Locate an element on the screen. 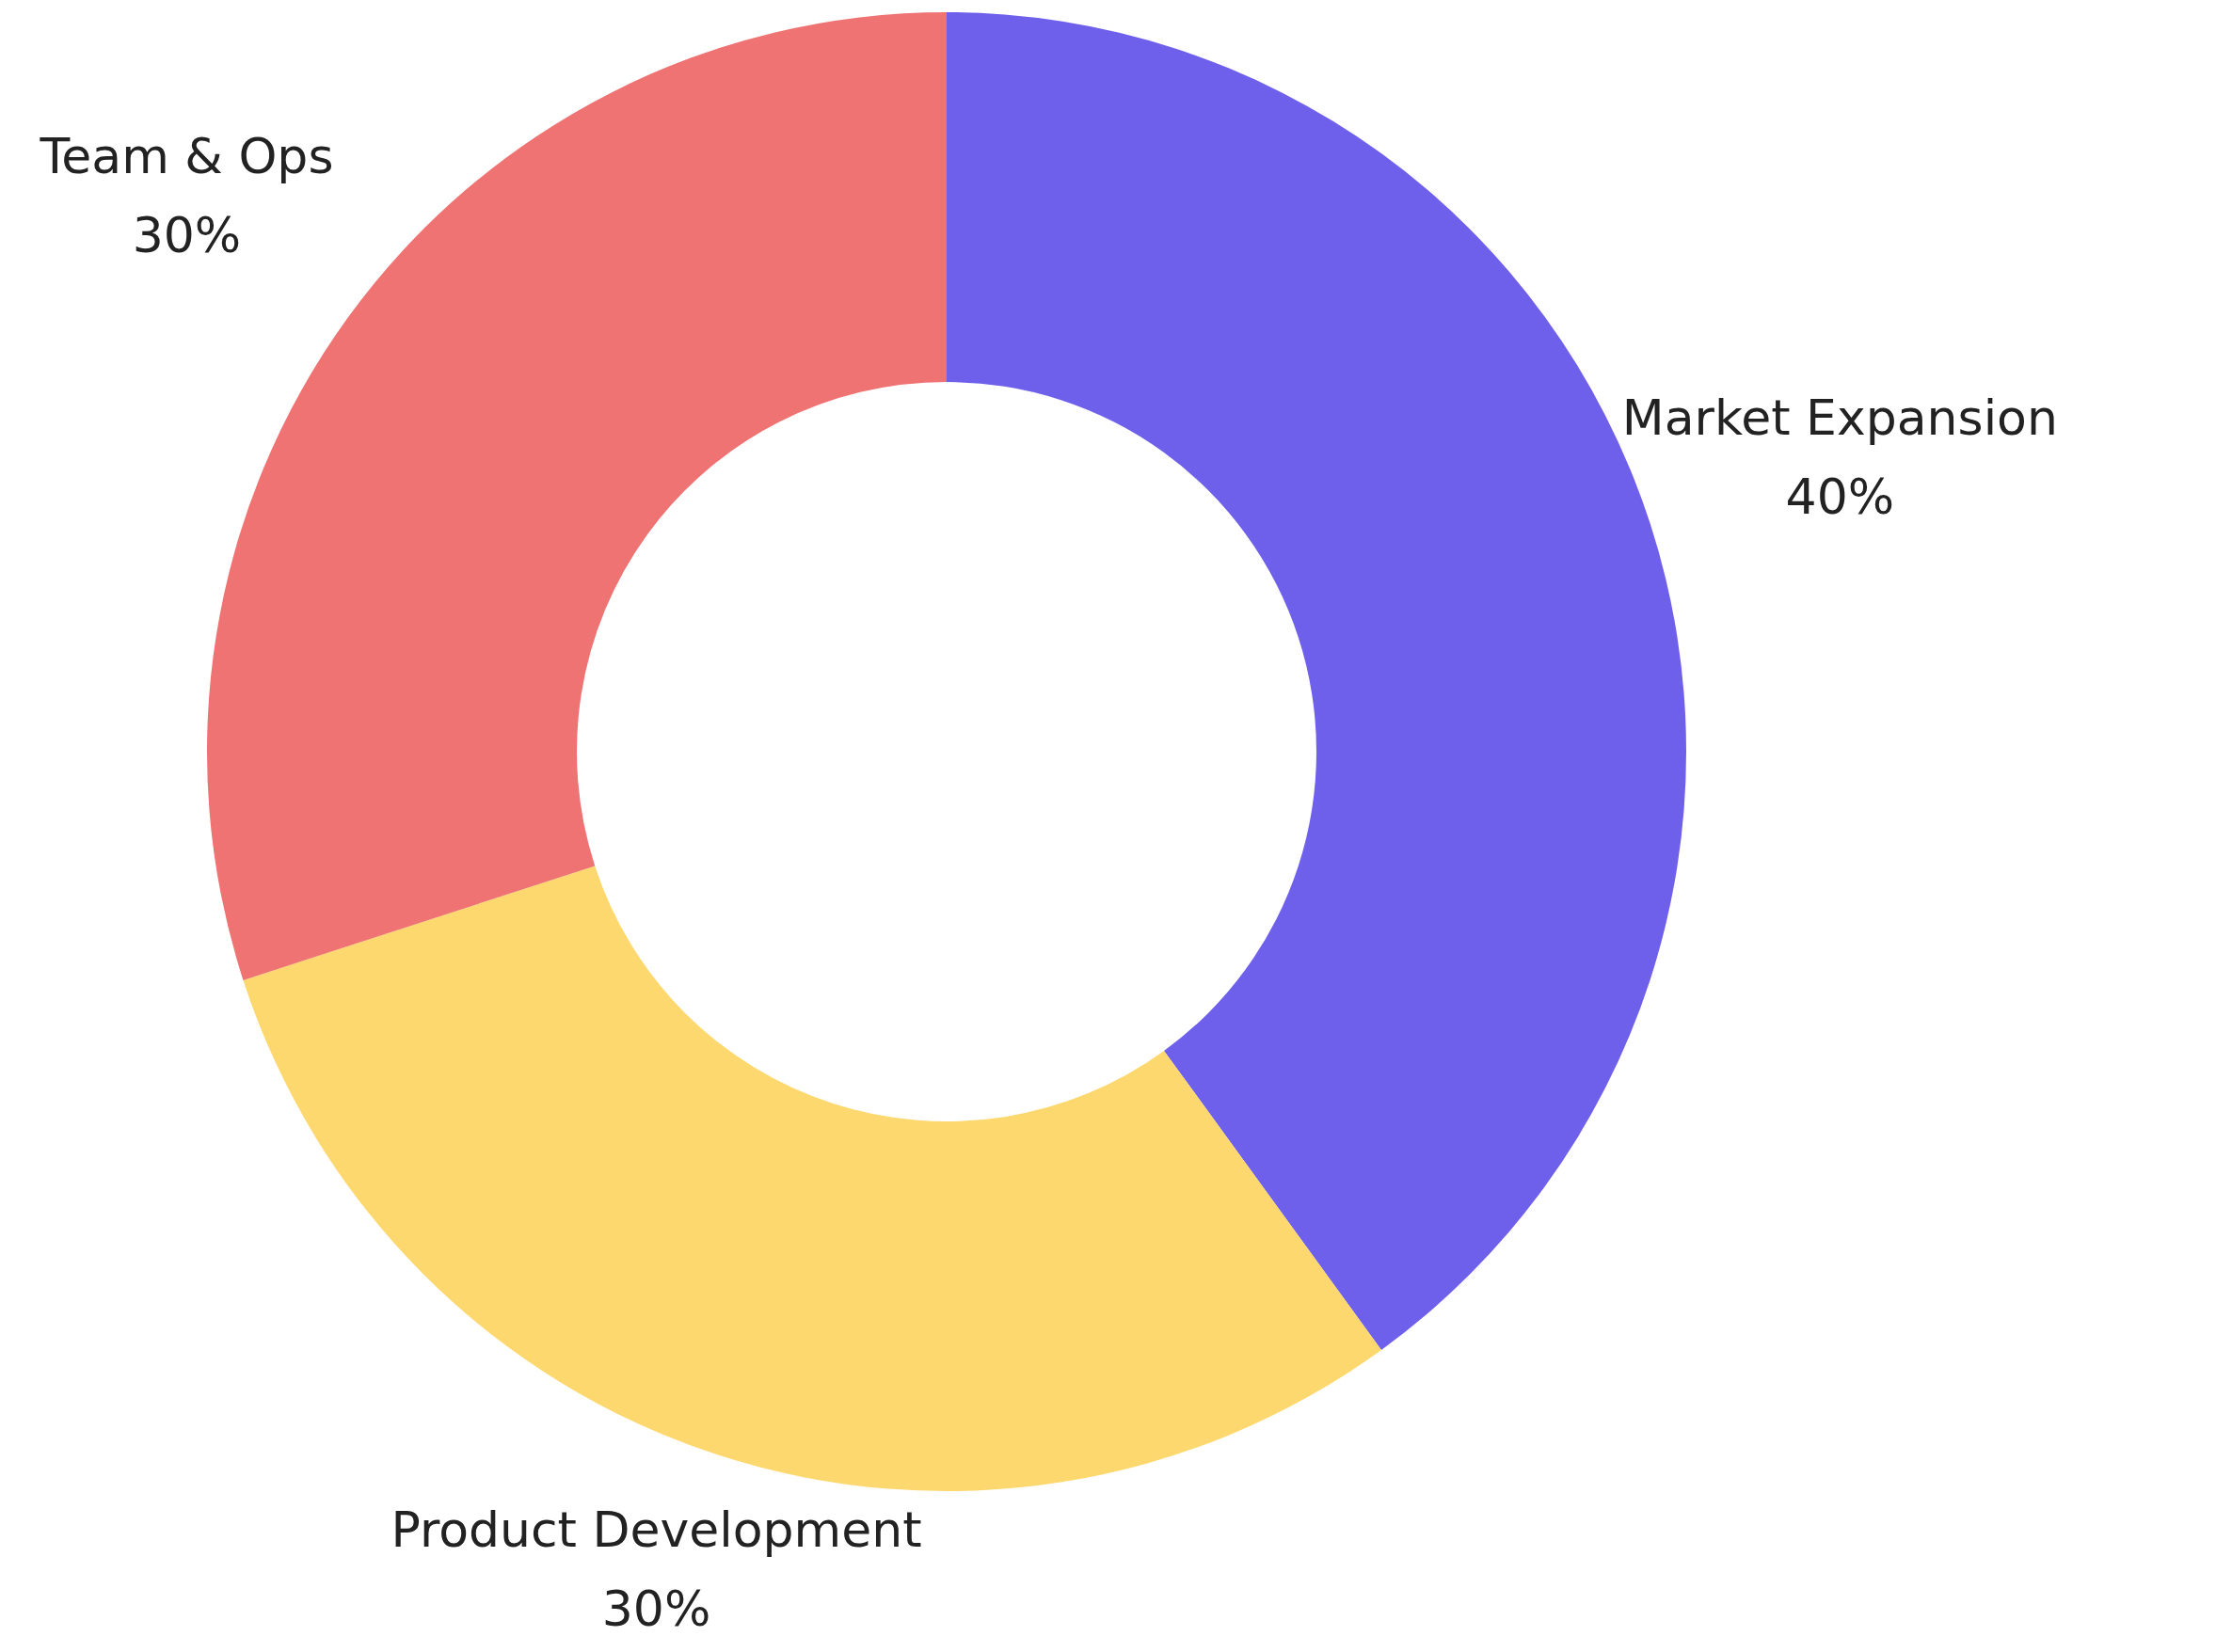 The width and height of the screenshot is (2216, 1652). slice-label: Team & Ops is located at coordinates (187, 155).